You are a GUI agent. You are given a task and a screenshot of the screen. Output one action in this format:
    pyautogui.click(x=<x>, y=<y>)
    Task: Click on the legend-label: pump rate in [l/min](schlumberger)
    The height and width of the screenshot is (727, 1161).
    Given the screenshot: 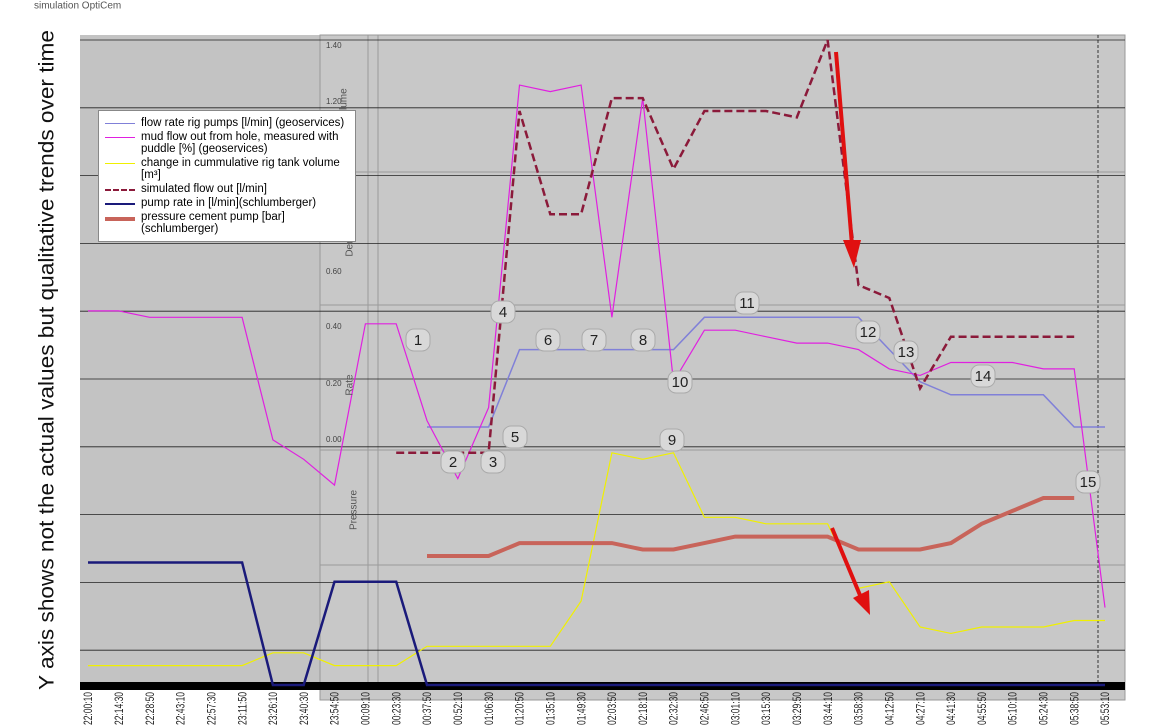 What is the action you would take?
    pyautogui.click(x=229, y=203)
    